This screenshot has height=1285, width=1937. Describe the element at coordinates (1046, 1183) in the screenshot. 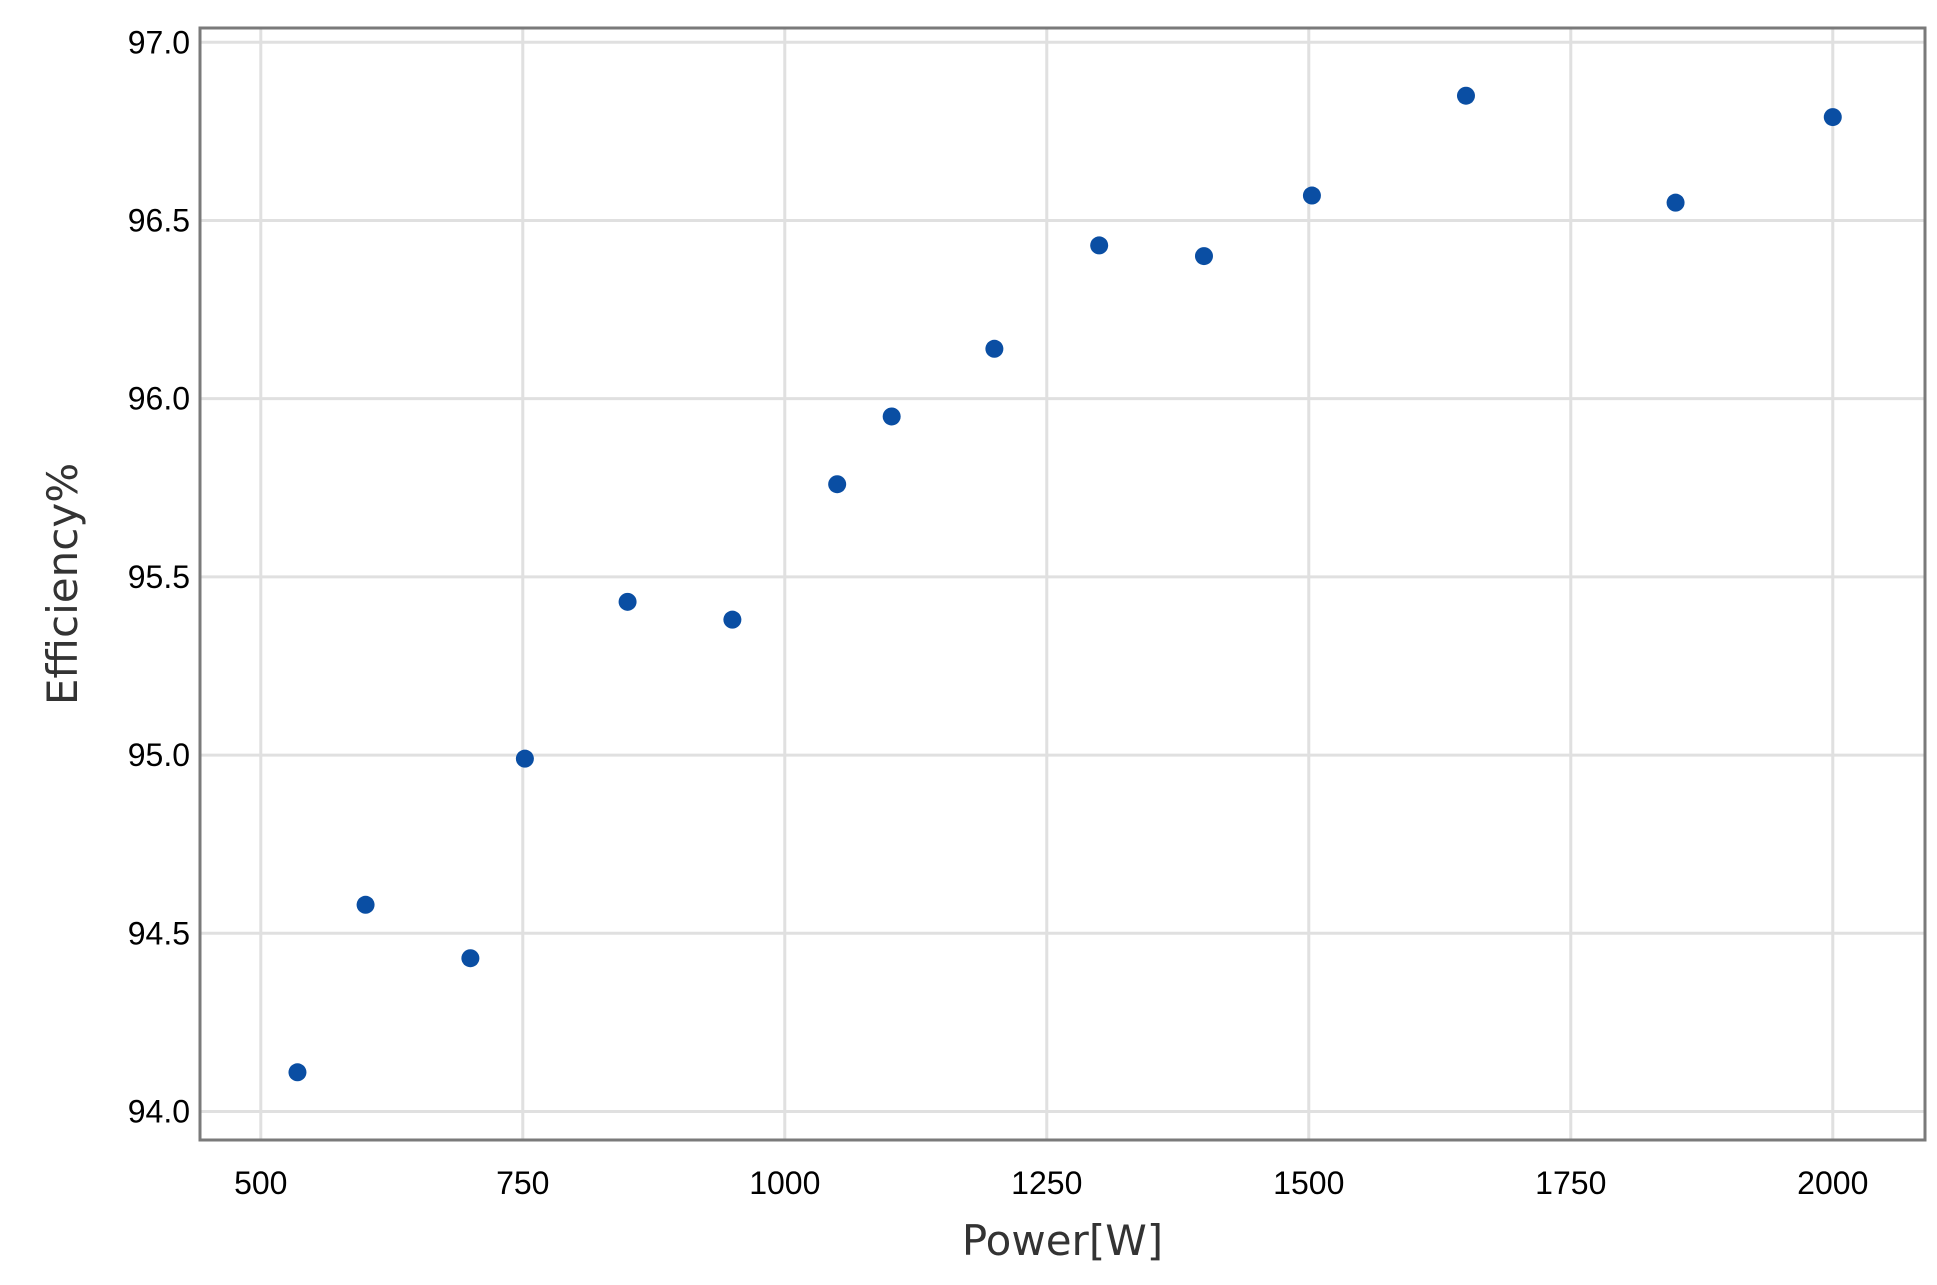

I see `x-tick-label: 1250` at that location.